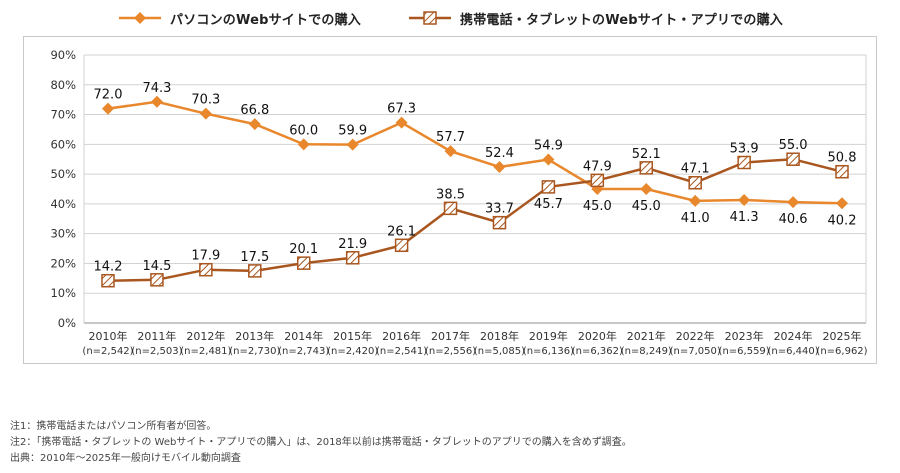 This screenshot has width=900, height=473. I want to click on svg-text: 2017年, so click(450, 336).